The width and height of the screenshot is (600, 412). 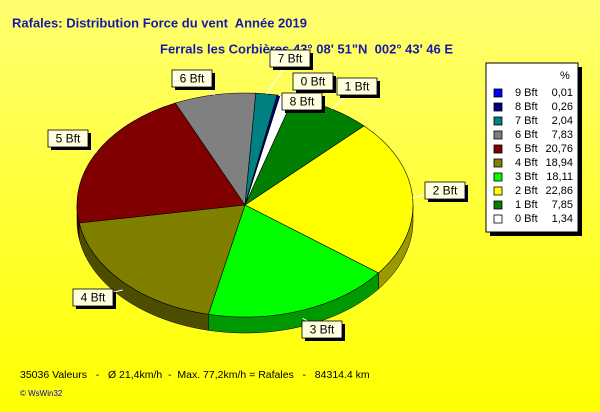 I want to click on legend-value: 18,11, so click(x=559, y=177).